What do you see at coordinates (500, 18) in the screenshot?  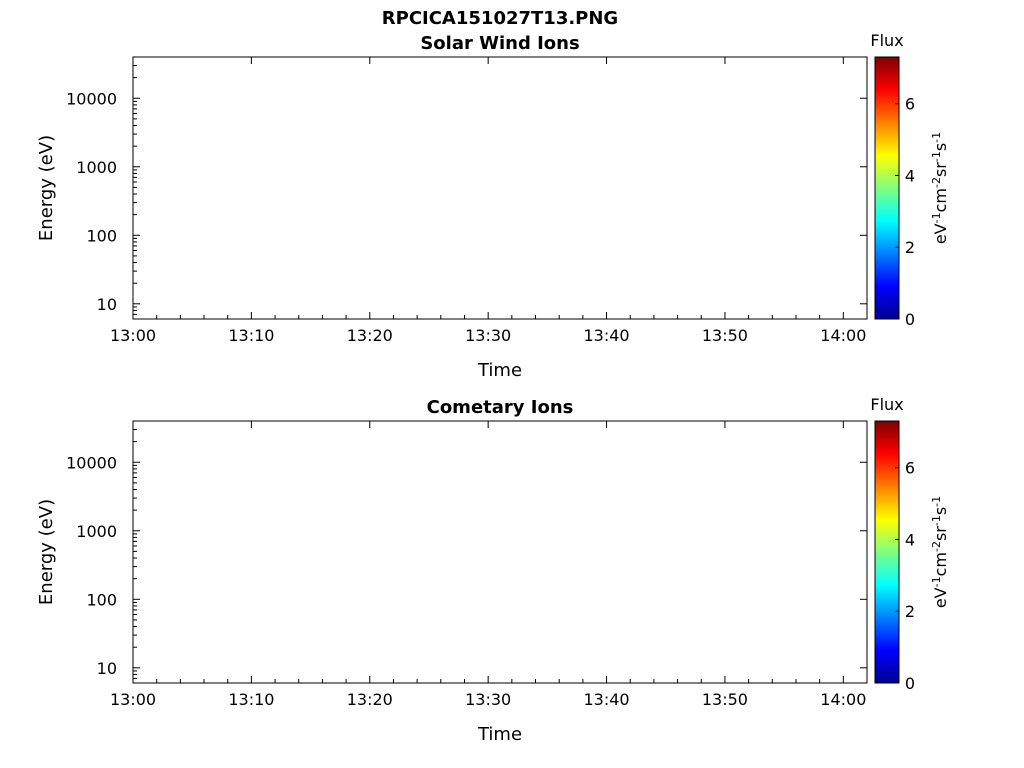 I see `figure-title: RPCICA151027T13.PNG` at bounding box center [500, 18].